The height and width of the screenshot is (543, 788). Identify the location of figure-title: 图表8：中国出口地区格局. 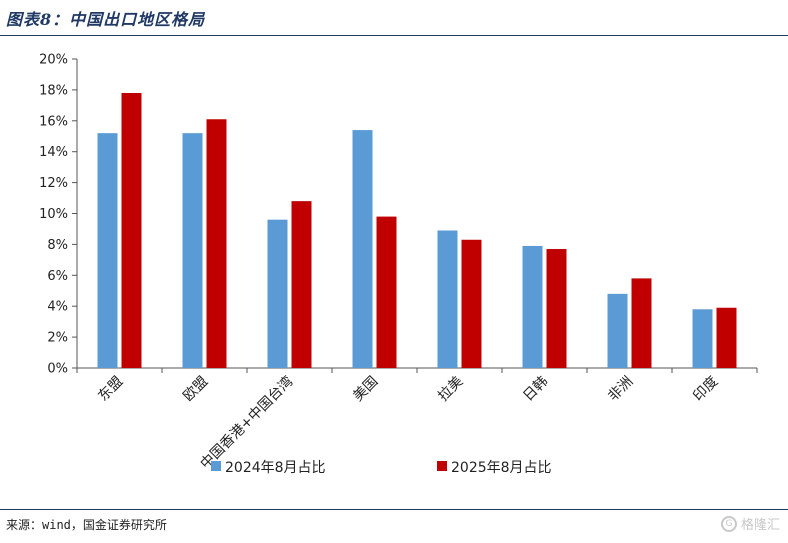
(106, 19).